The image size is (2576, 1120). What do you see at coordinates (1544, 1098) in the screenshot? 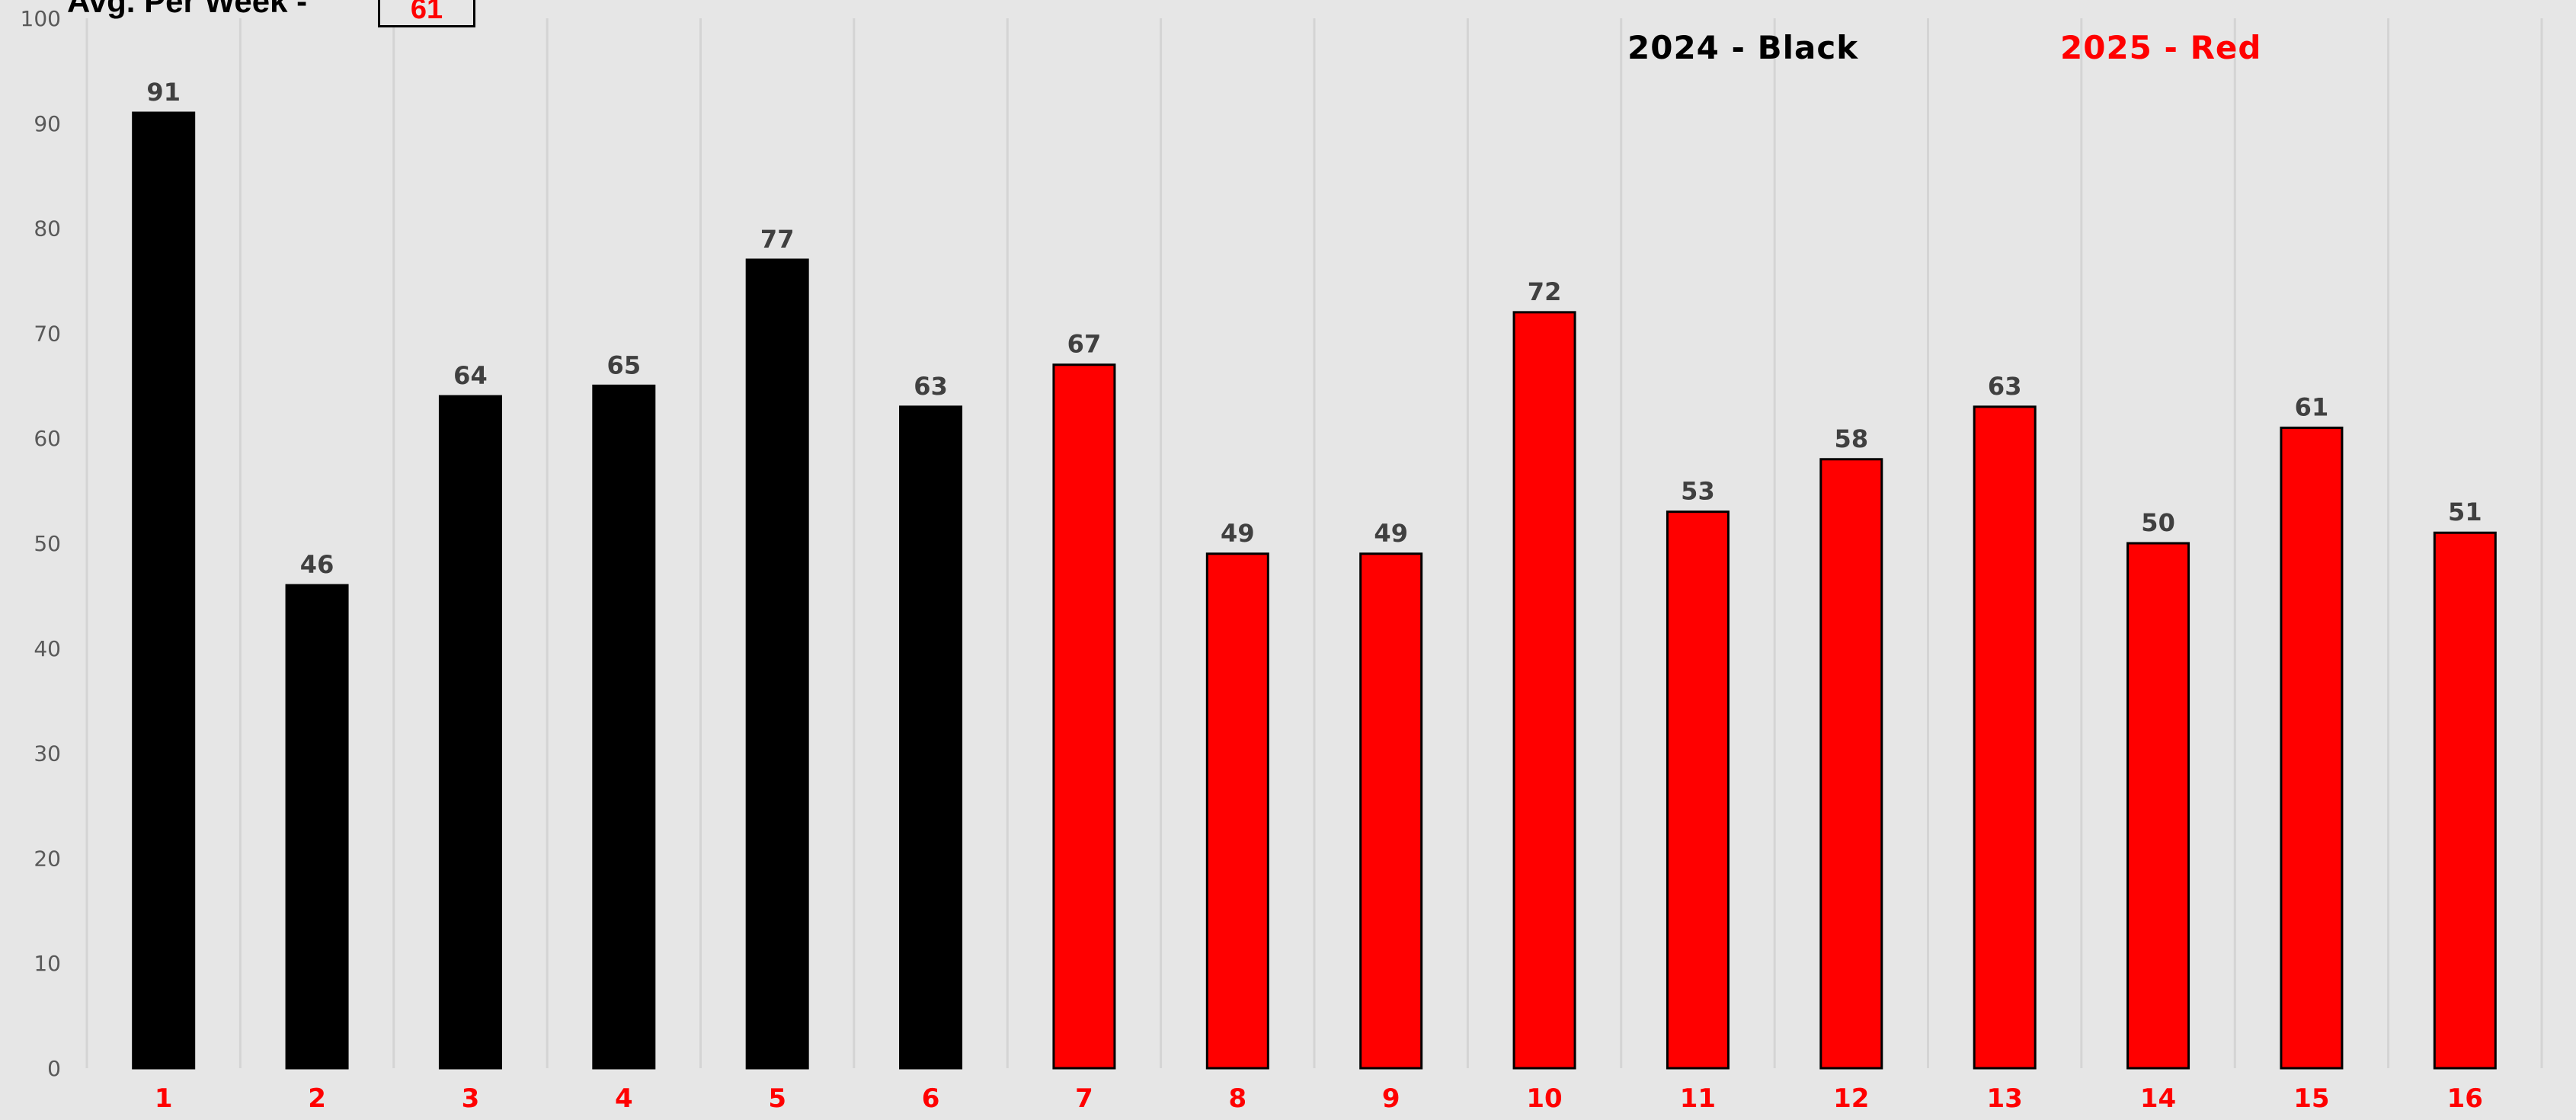
I see `x-tick-label: 10` at bounding box center [1544, 1098].